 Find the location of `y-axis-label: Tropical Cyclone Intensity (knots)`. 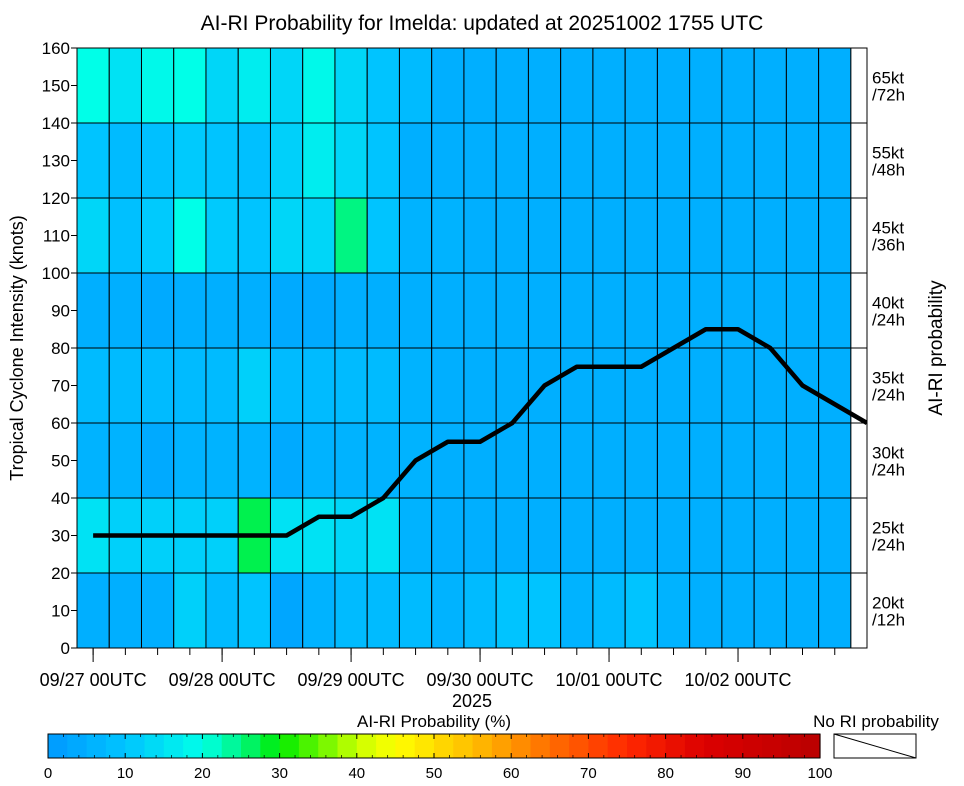

y-axis-label: Tropical Cyclone Intensity (knots) is located at coordinates (17, 347).